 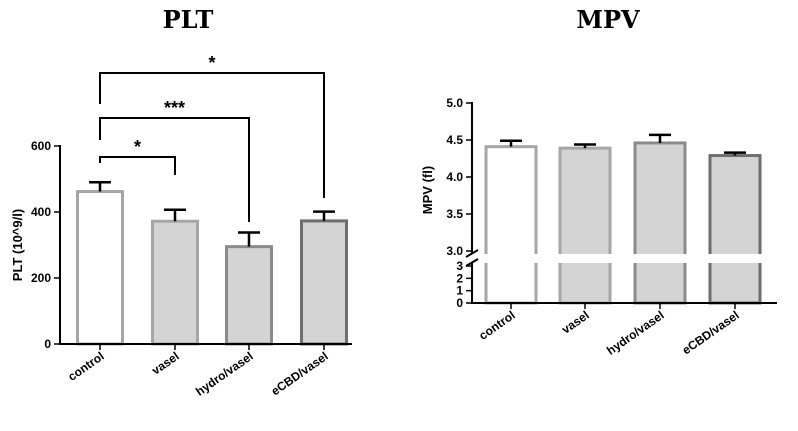 I want to click on mpv-category-label: hydro/vasel, so click(x=635, y=333).